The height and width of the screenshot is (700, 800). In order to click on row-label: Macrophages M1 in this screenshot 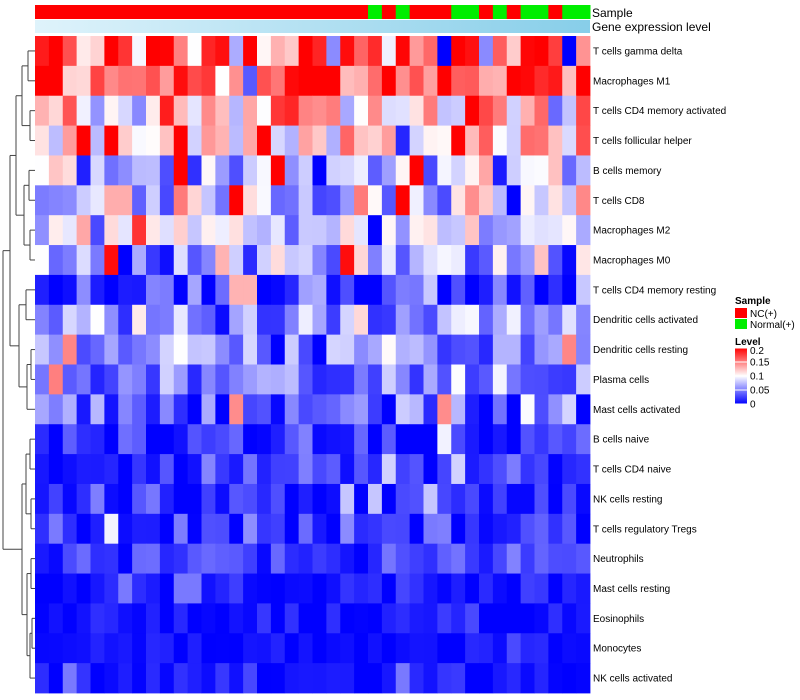, I will do `click(632, 81)`.